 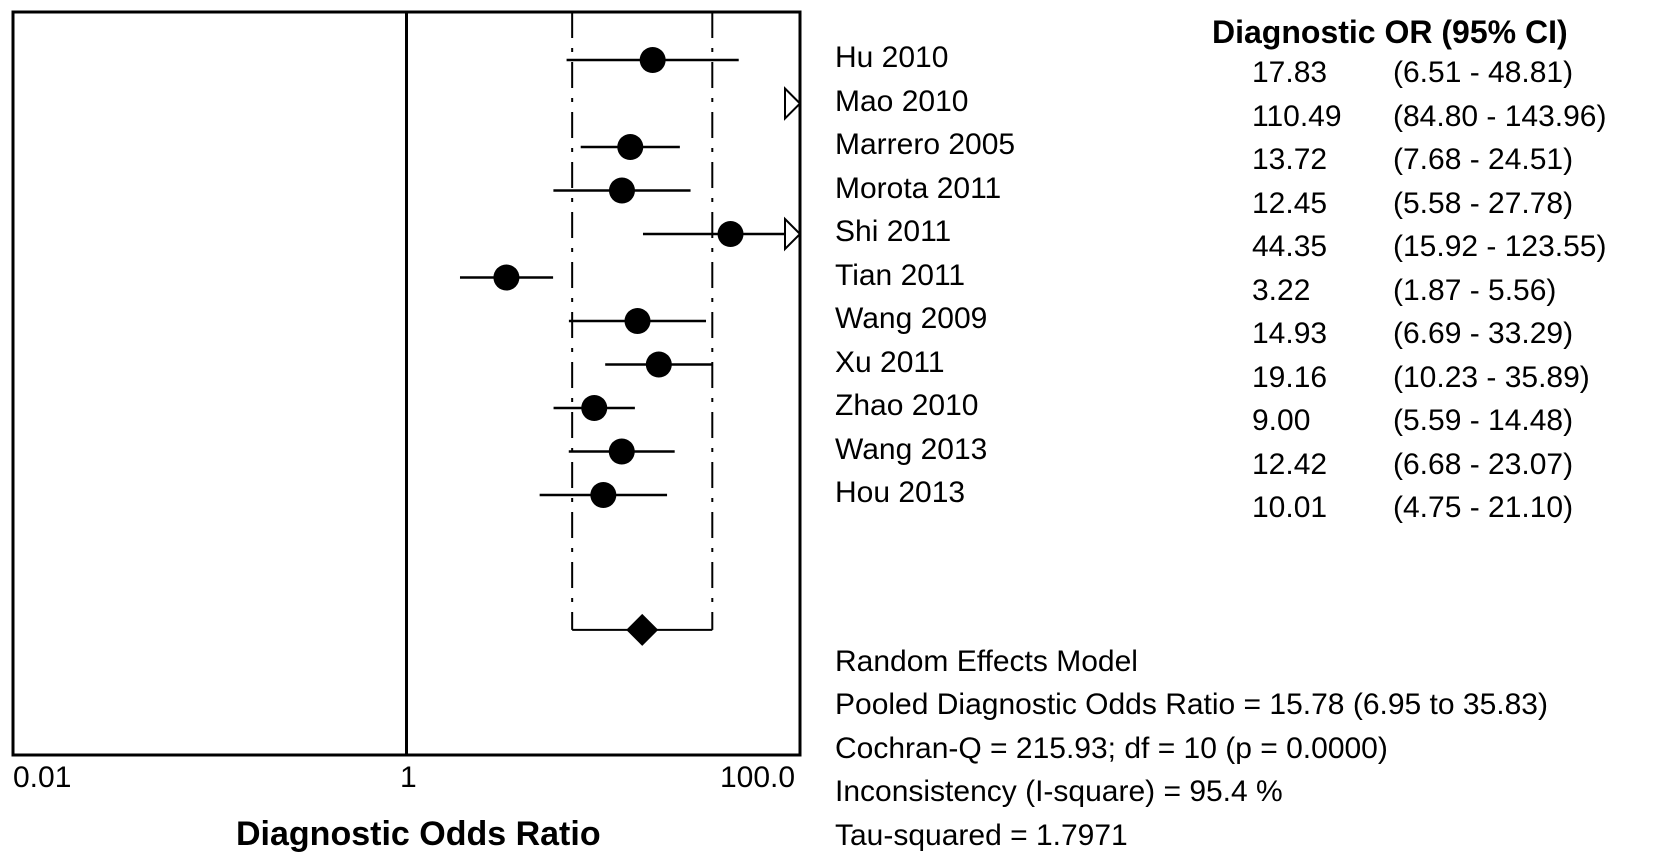 What do you see at coordinates (911, 318) in the screenshot?
I see `study-name: Wang 2009` at bounding box center [911, 318].